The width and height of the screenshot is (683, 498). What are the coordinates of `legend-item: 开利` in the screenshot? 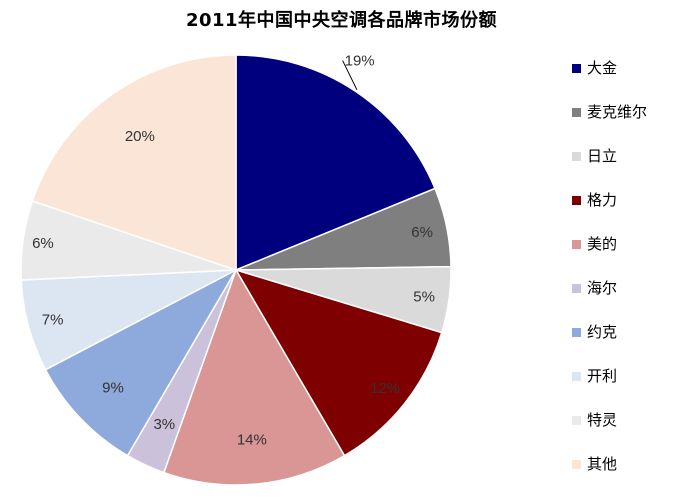 It's located at (594, 376).